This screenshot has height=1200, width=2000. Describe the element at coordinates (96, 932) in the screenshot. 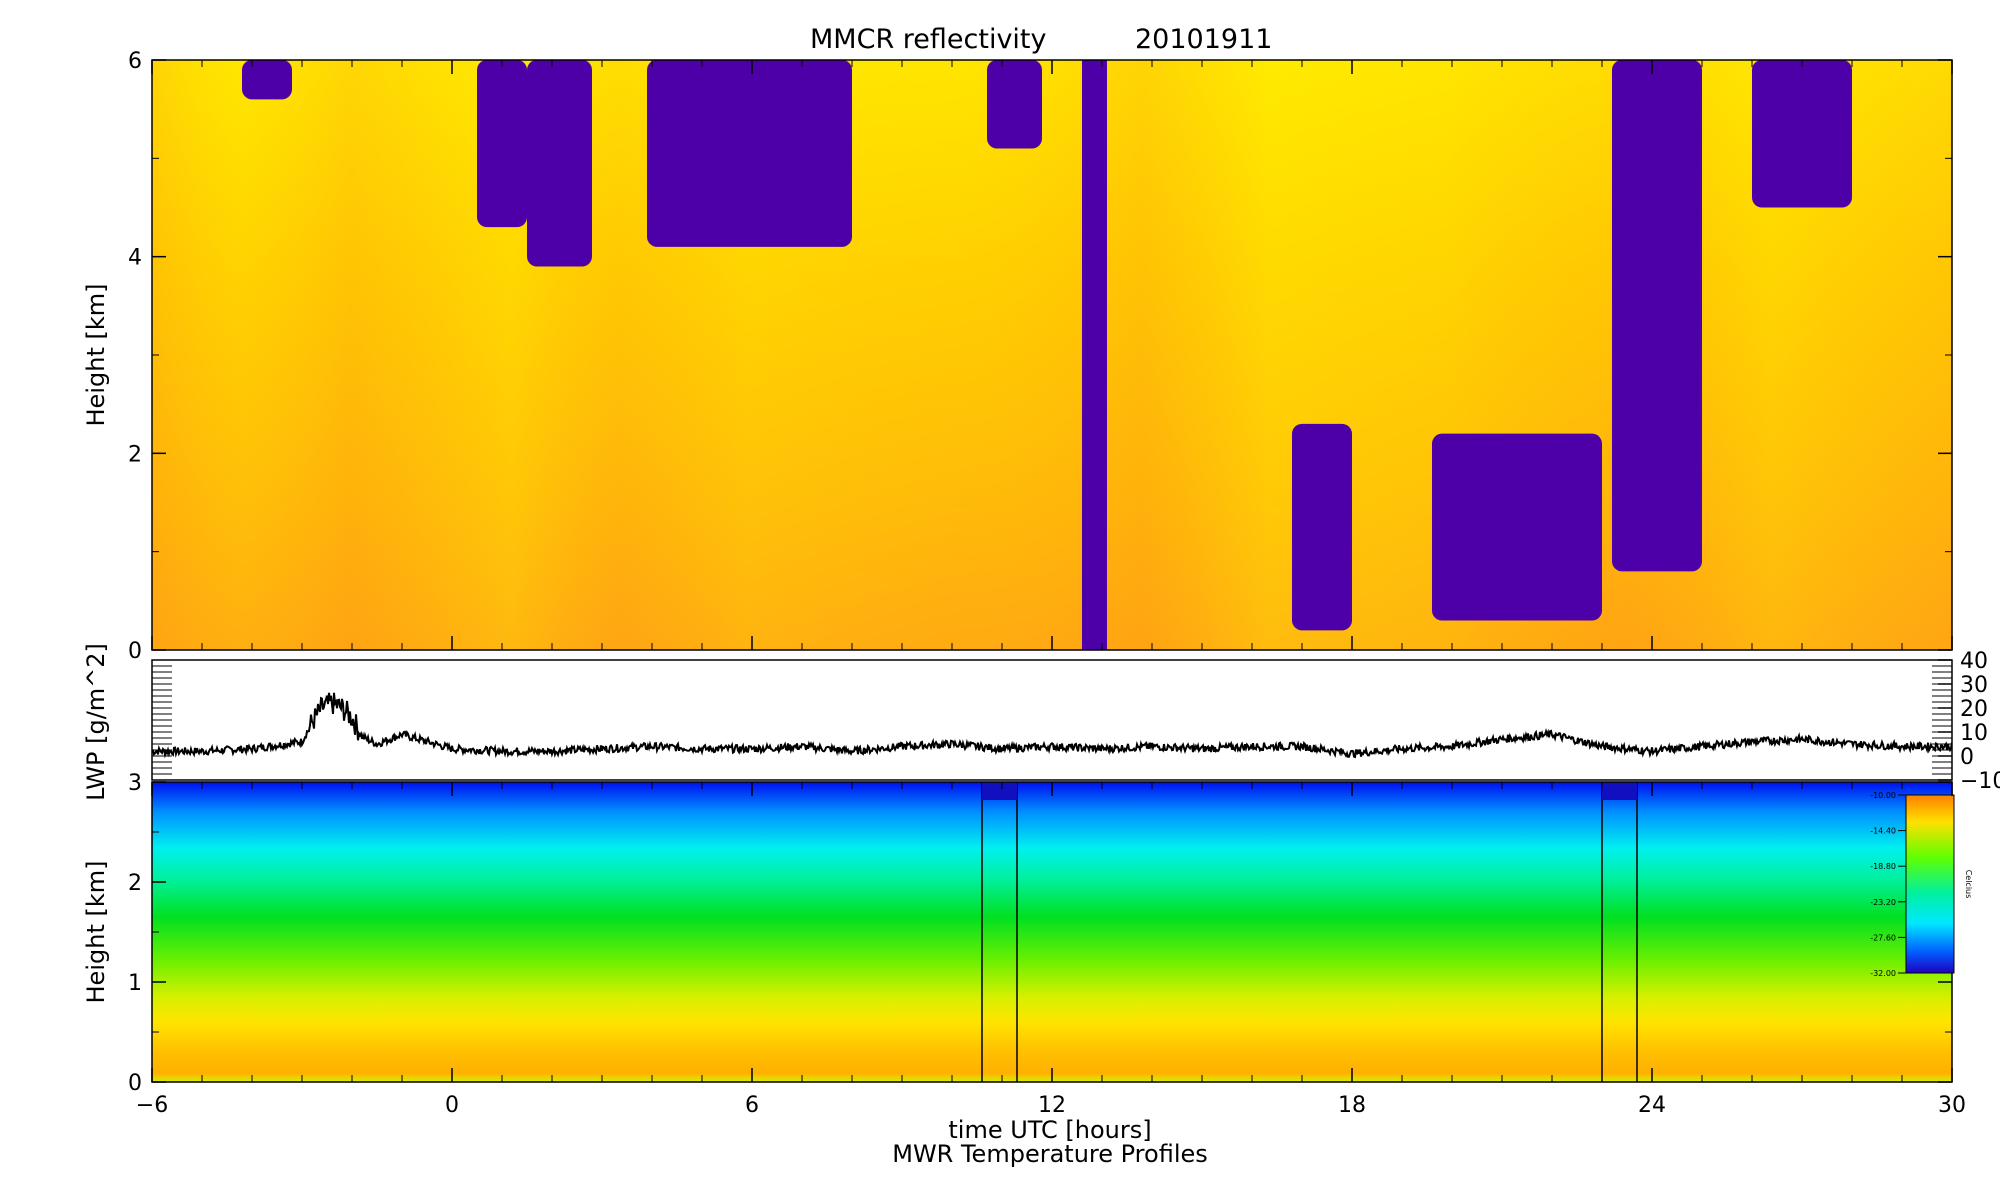

I see `temperature-ylabel: Height [km]` at that location.